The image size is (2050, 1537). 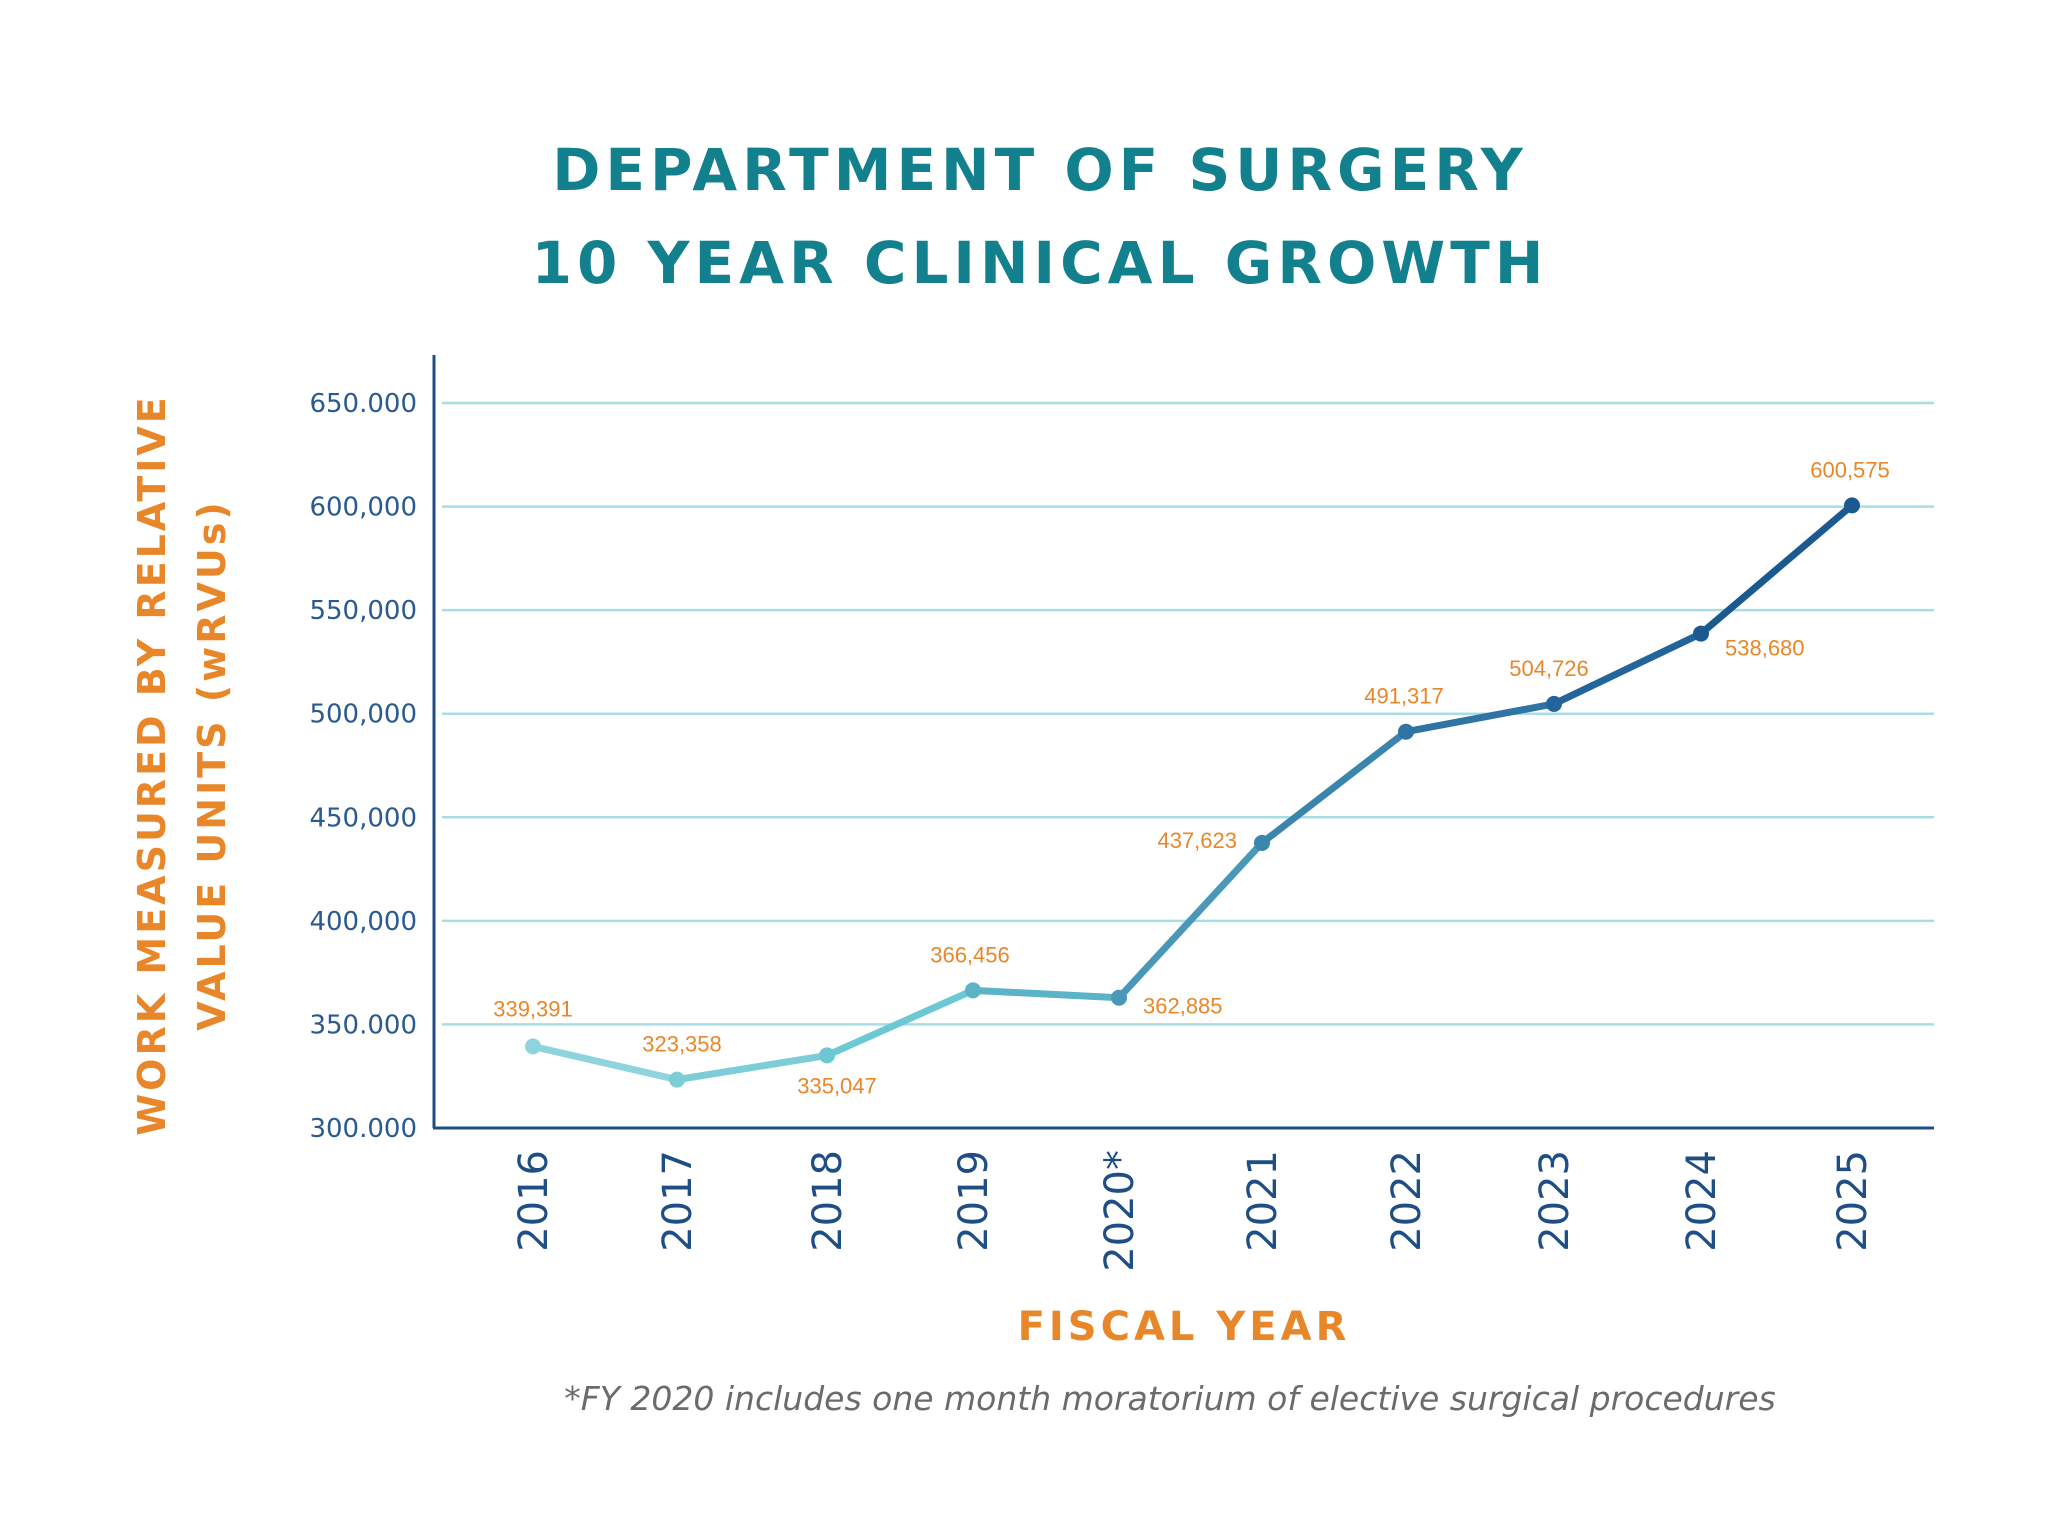 What do you see at coordinates (363, 611) in the screenshot?
I see `y-tick-label: 550,000` at bounding box center [363, 611].